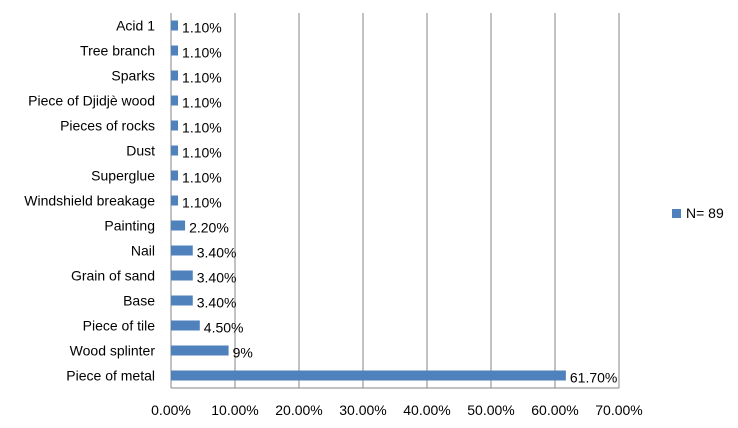 The width and height of the screenshot is (738, 428). What do you see at coordinates (705, 213) in the screenshot?
I see `legend-label: N= 89` at bounding box center [705, 213].